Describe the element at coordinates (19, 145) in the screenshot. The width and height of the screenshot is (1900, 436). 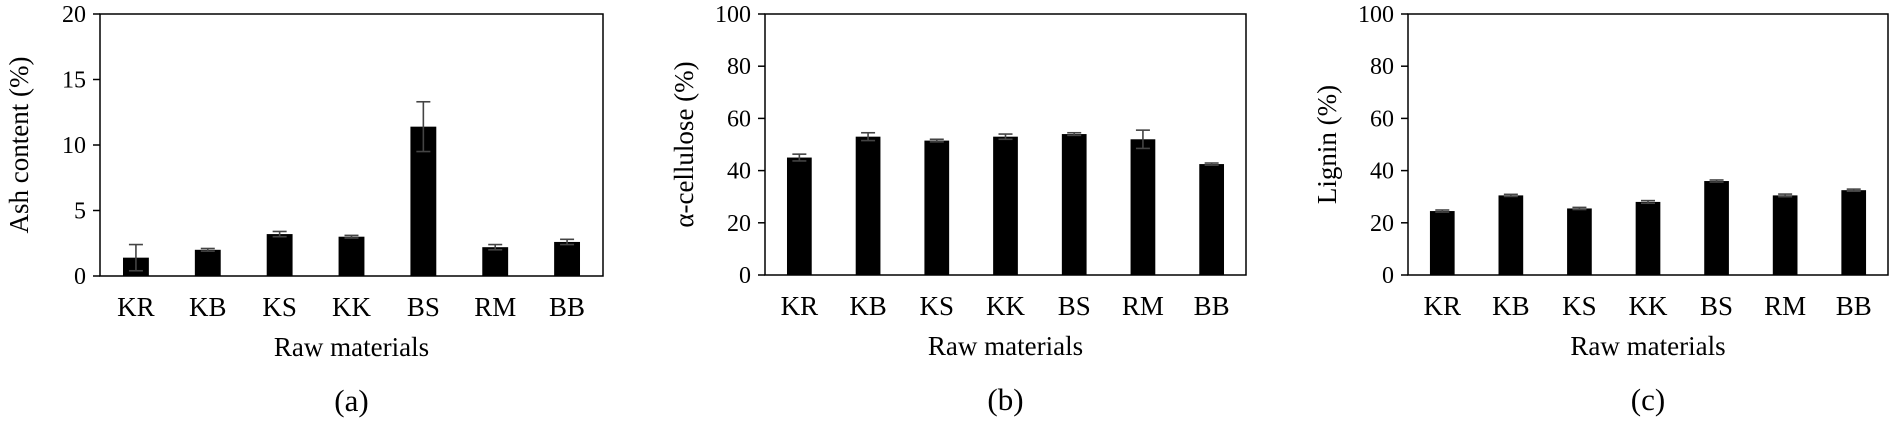
I see `y-axis-title: Ash content (%)` at that location.